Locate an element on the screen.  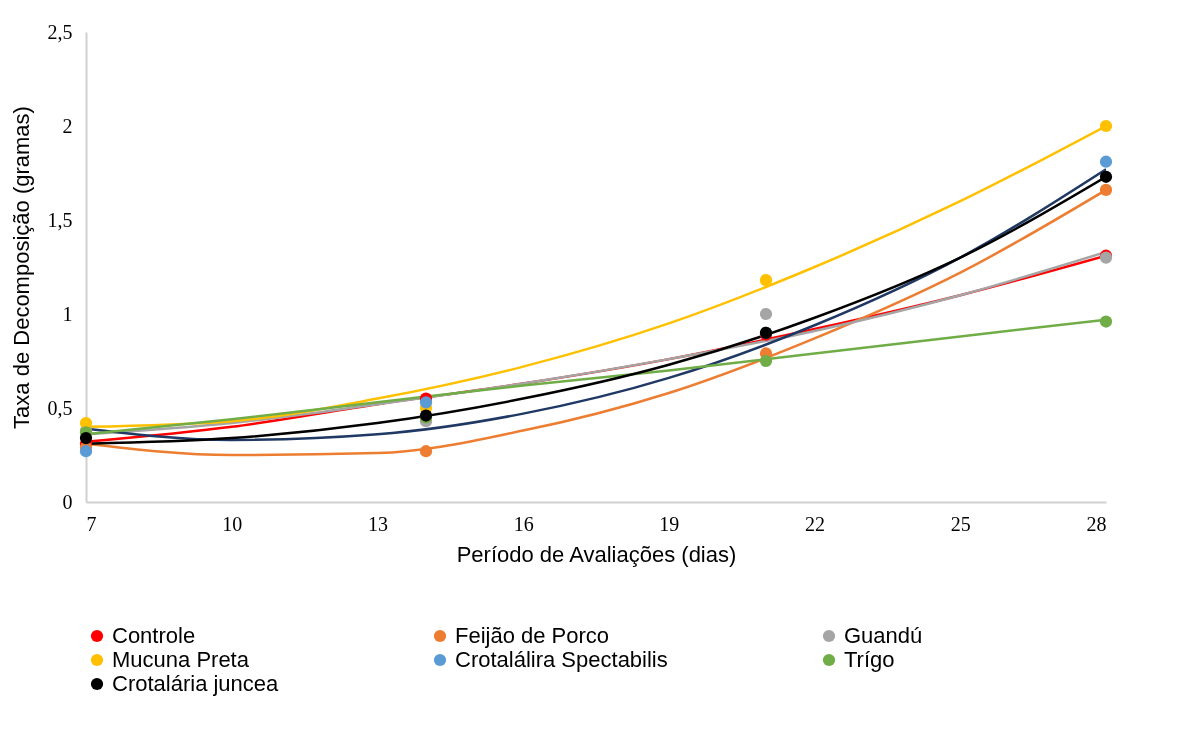
y-tick-label: 0,5 is located at coordinates (60, 407).